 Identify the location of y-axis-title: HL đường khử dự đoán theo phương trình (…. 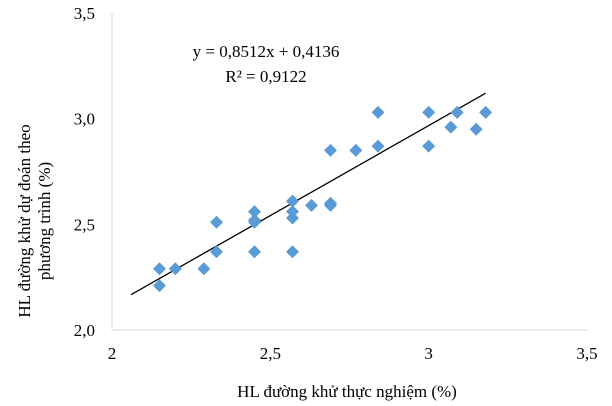
(34, 220).